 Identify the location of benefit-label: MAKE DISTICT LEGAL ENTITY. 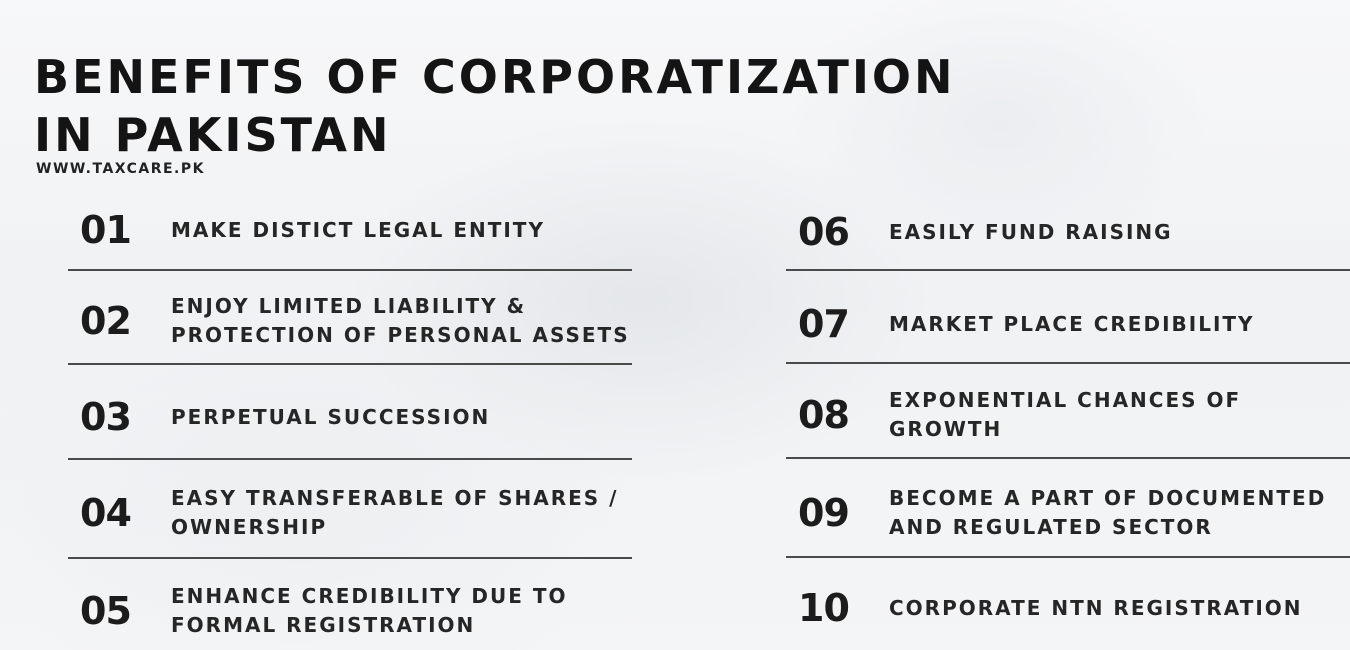
(358, 229).